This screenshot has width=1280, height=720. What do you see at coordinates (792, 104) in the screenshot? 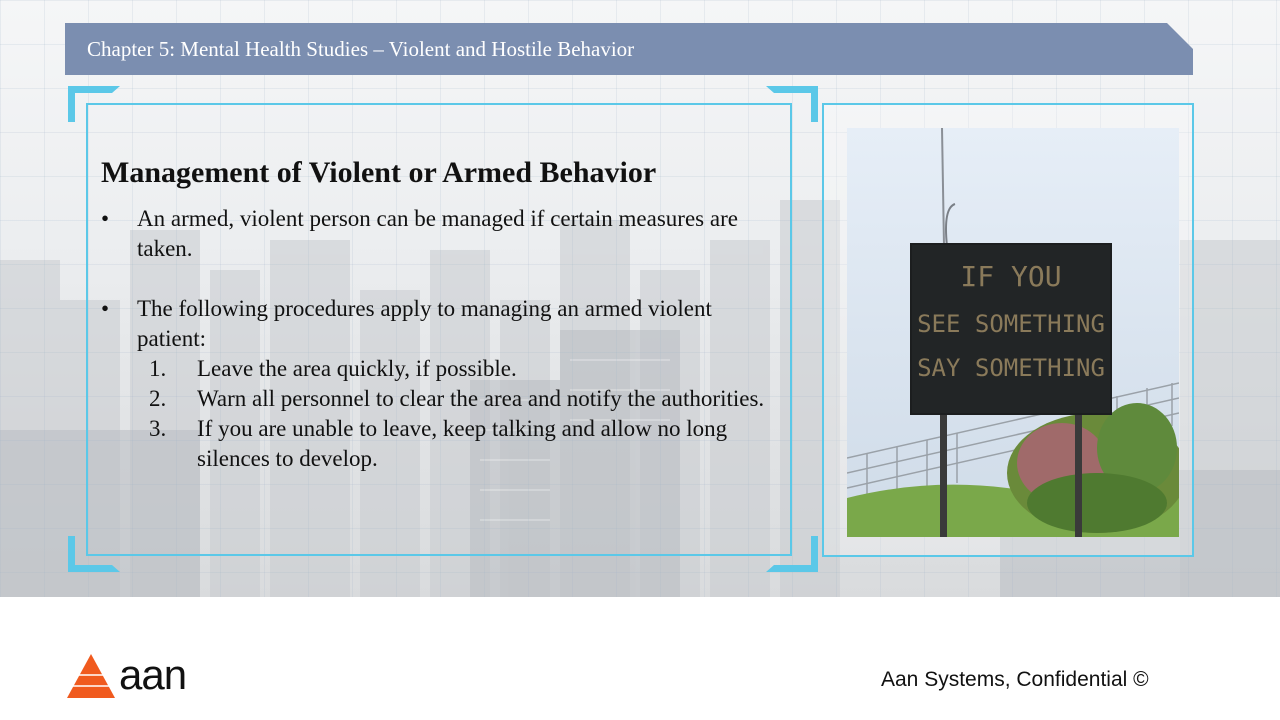
I see `frame-corner-top-right` at bounding box center [792, 104].